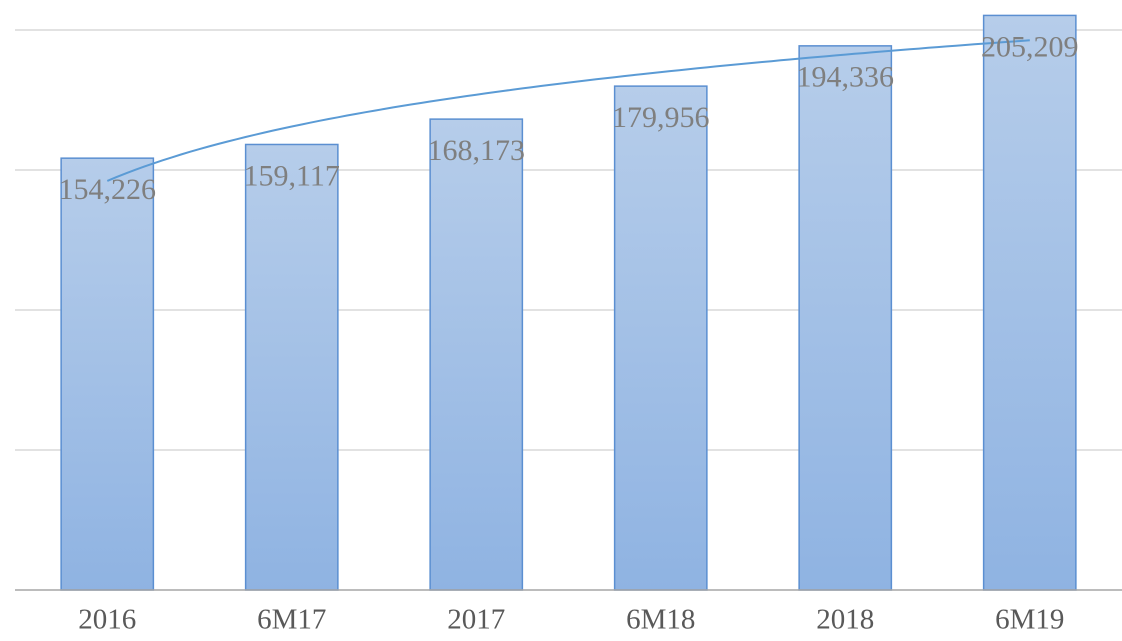 Image resolution: width=1122 pixels, height=641 pixels. What do you see at coordinates (107, 620) in the screenshot?
I see `x-tick-label: 2016` at bounding box center [107, 620].